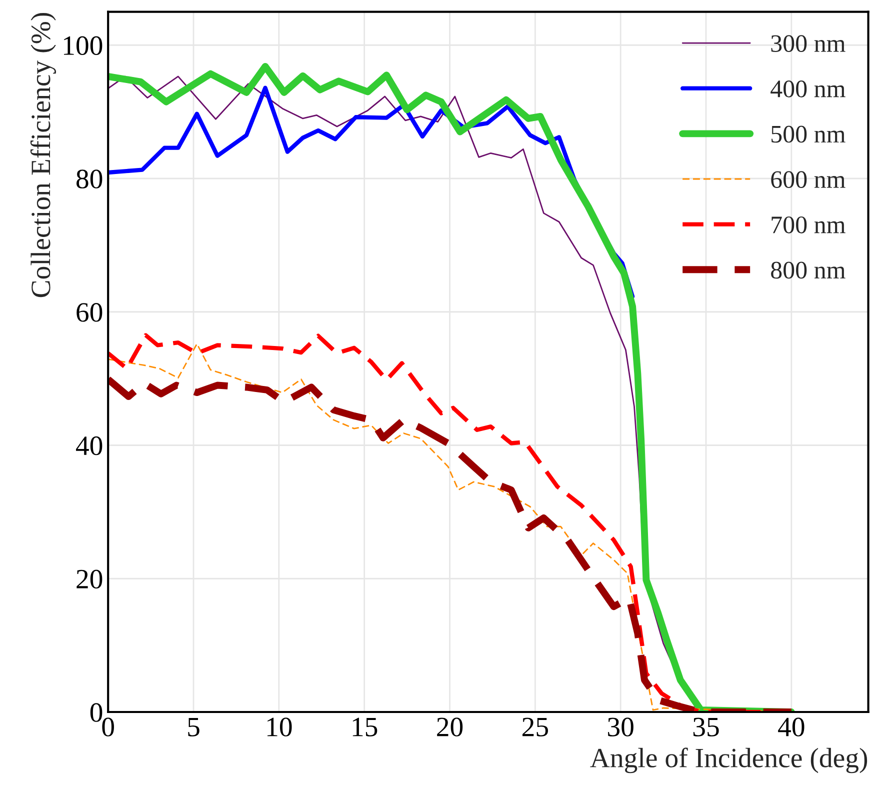  I want to click on legend-label: 700 nm, so click(809, 225).